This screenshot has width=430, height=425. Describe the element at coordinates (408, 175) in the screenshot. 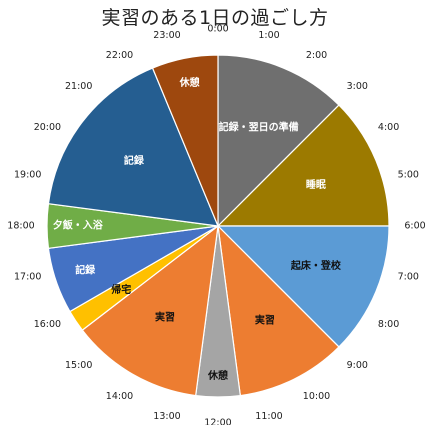

I see `hour-tick-label: 5:00` at that location.